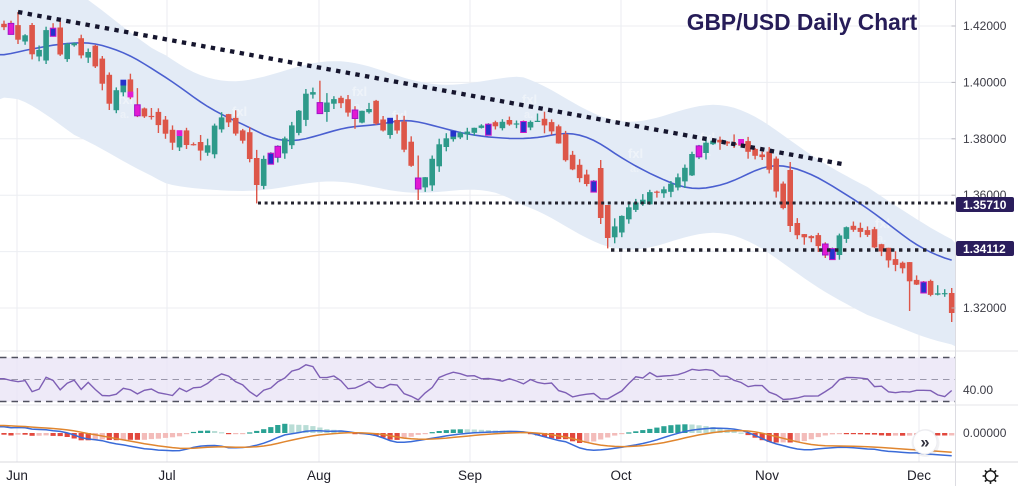 This screenshot has height=491, width=1018. I want to click on svg-text: Aug, so click(319, 475).